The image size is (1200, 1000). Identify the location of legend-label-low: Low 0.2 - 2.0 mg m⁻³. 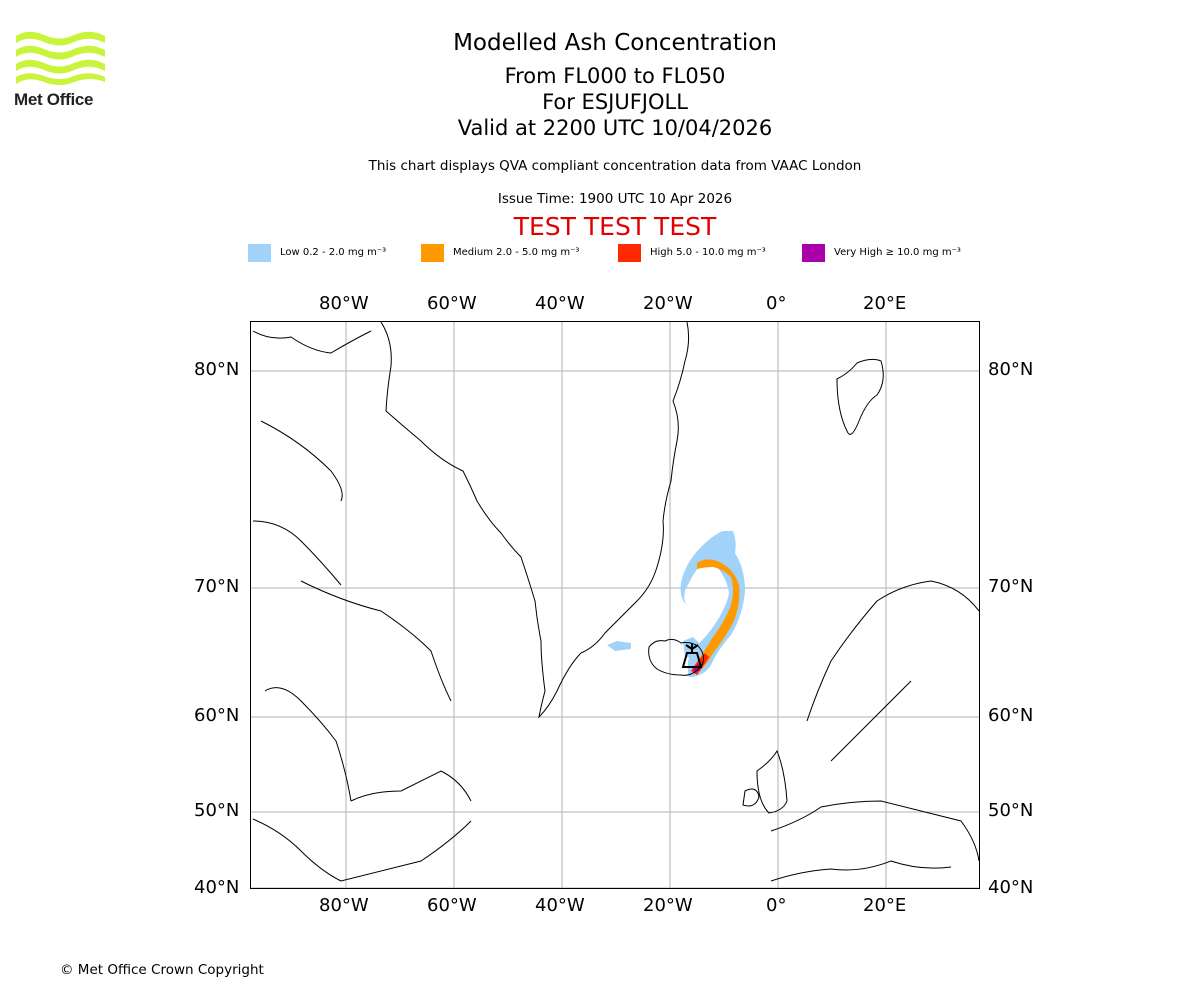
(333, 252).